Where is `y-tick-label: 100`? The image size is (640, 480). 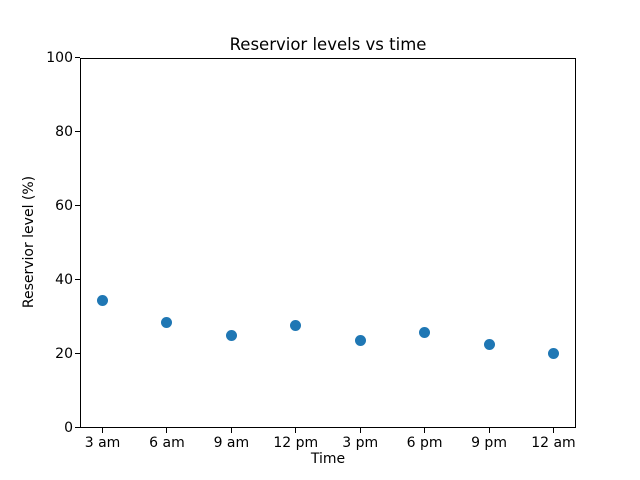 y-tick-label: 100 is located at coordinates (59, 57).